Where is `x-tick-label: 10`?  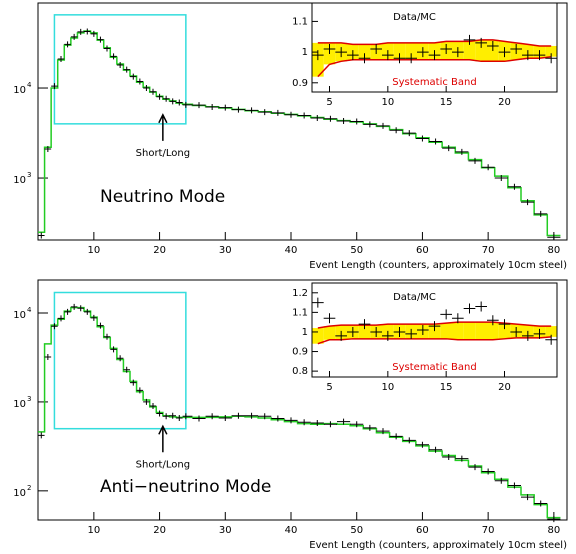 x-tick-label: 10 is located at coordinates (93, 530).